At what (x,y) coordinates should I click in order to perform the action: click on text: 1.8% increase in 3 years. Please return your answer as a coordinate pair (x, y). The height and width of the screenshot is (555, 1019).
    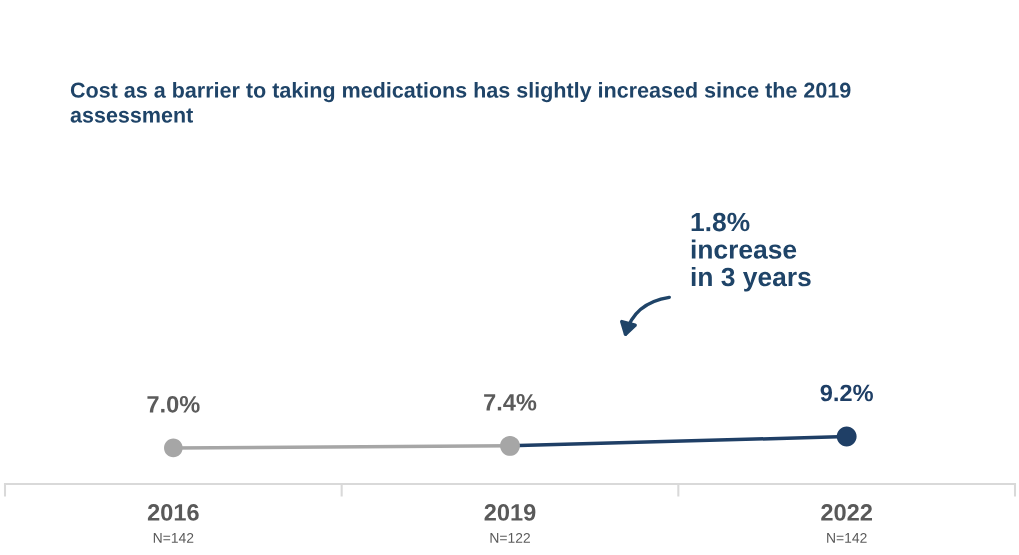
    Looking at the image, I should click on (751, 252).